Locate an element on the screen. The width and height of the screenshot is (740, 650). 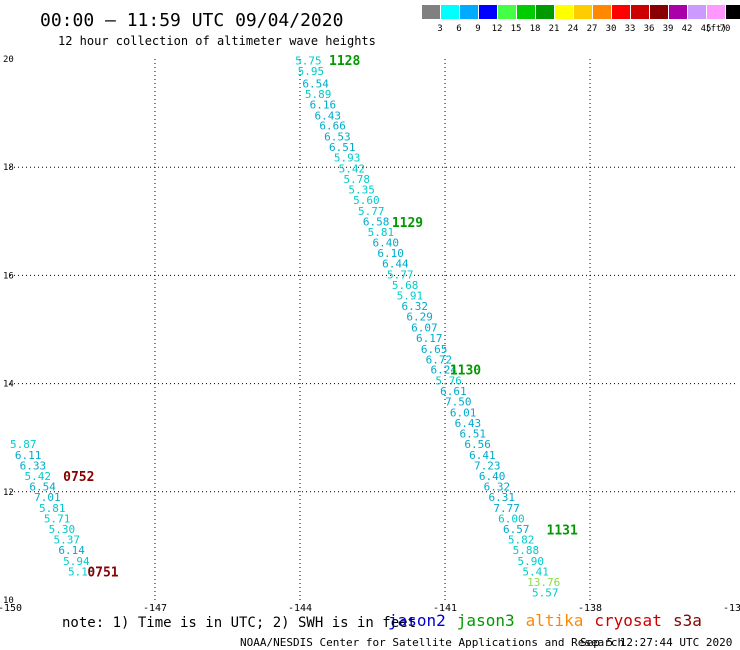
legend-label: 36 is located at coordinates (649, 29).